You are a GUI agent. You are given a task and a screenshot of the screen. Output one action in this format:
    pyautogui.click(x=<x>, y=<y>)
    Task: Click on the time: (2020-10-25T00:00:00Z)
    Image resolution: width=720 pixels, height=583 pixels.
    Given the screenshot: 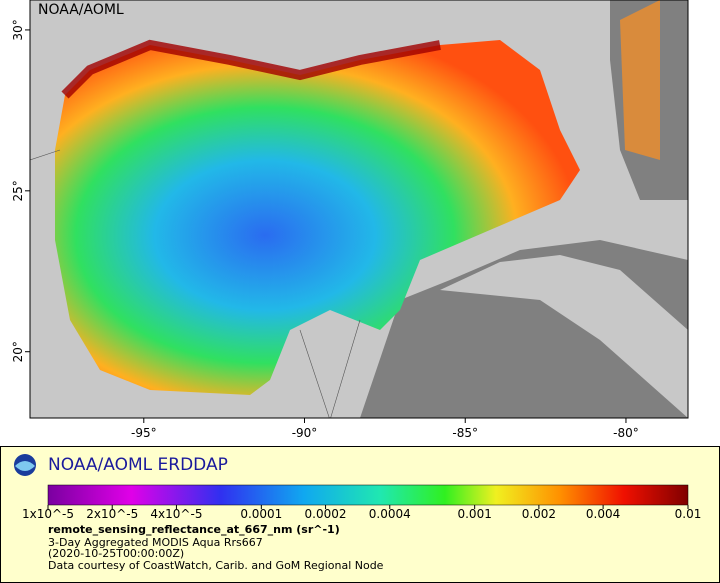 What is the action you would take?
    pyautogui.click(x=116, y=553)
    